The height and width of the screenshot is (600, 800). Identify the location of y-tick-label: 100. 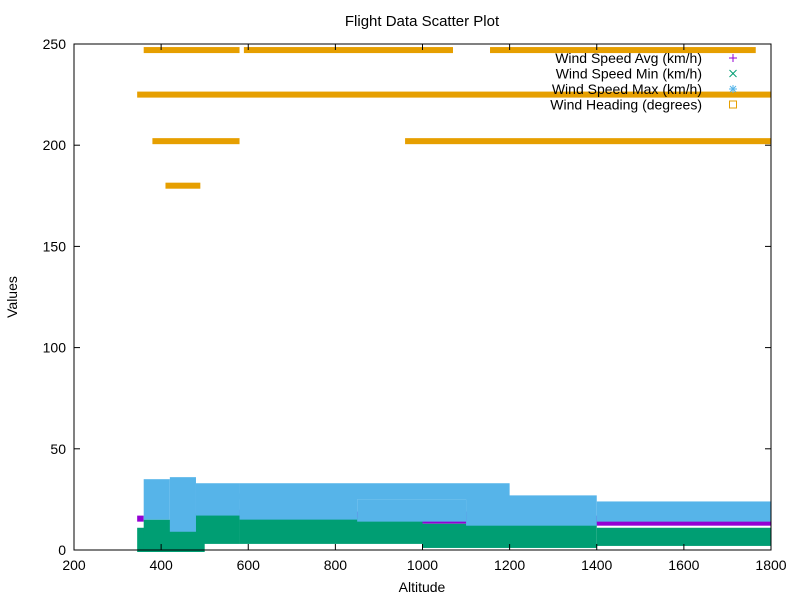
(55, 348).